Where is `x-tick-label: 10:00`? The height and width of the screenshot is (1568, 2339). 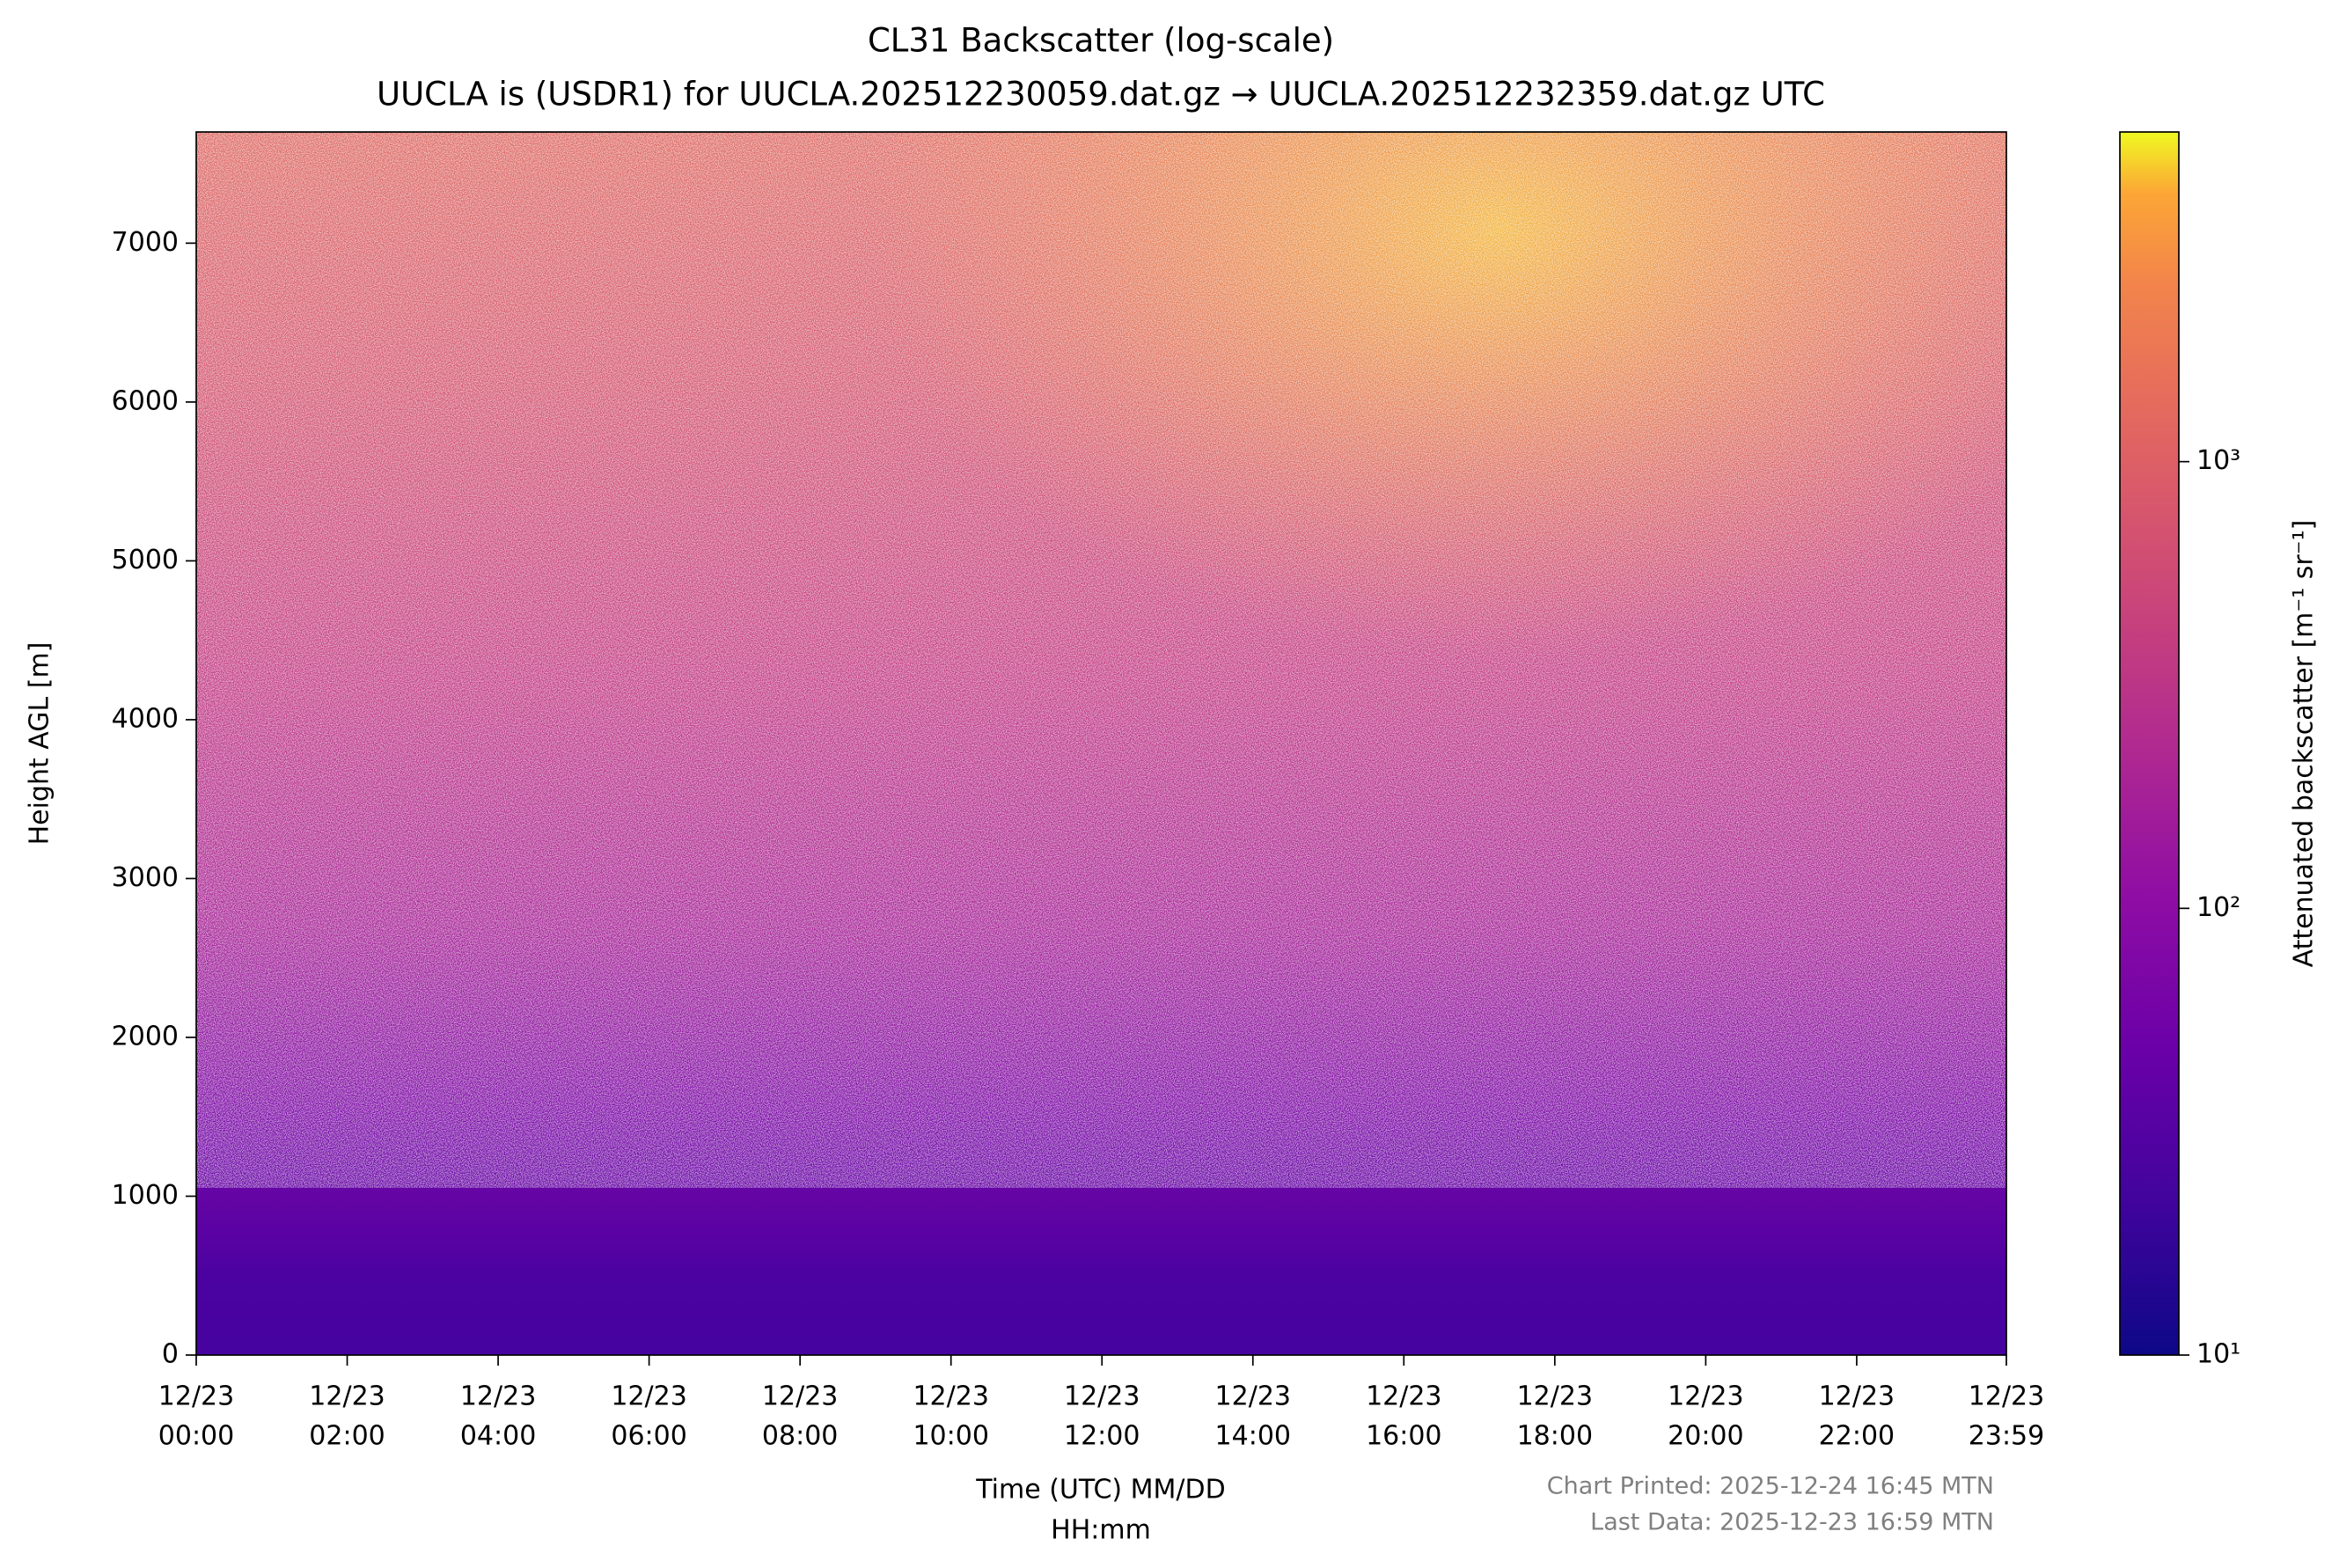 x-tick-label: 10:00 is located at coordinates (950, 1436).